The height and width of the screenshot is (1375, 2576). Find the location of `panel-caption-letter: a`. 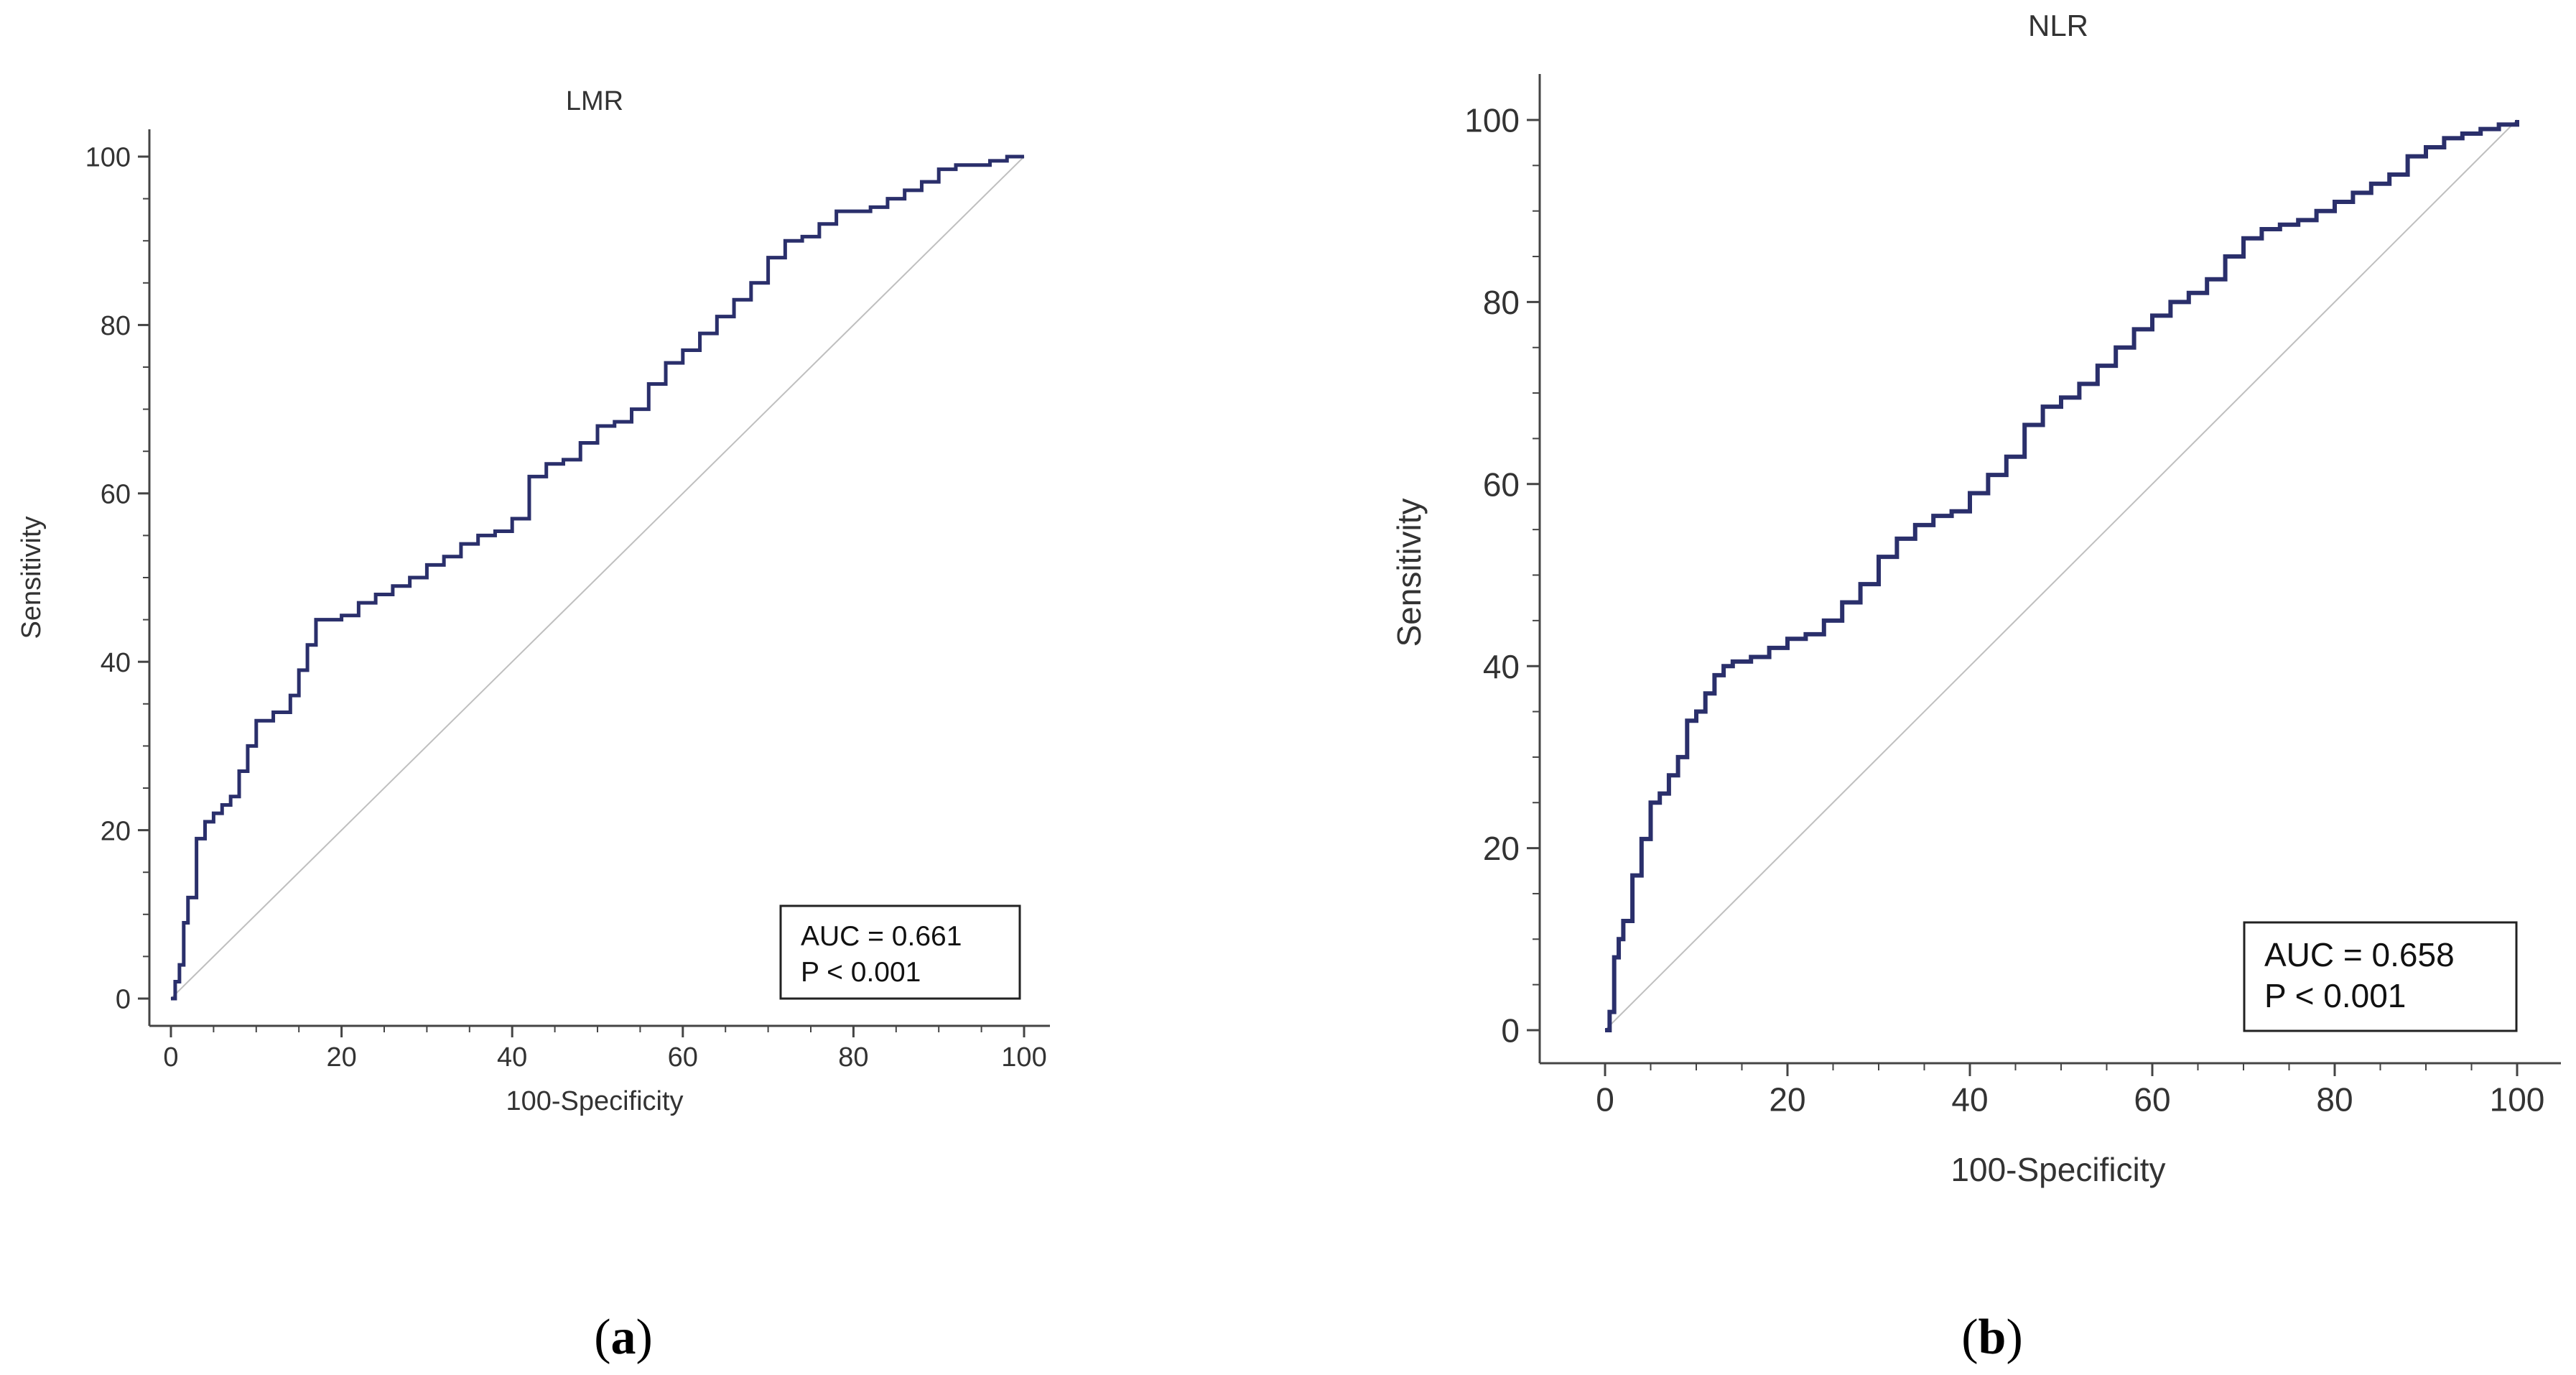

panel-caption-letter: a is located at coordinates (623, 1337).